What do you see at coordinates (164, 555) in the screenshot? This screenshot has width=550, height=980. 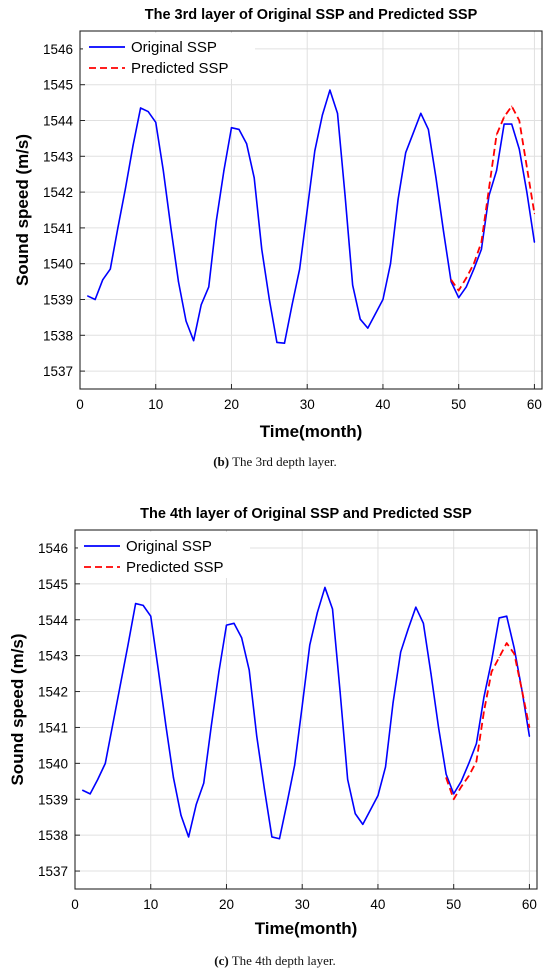 I see `legend-box` at bounding box center [164, 555].